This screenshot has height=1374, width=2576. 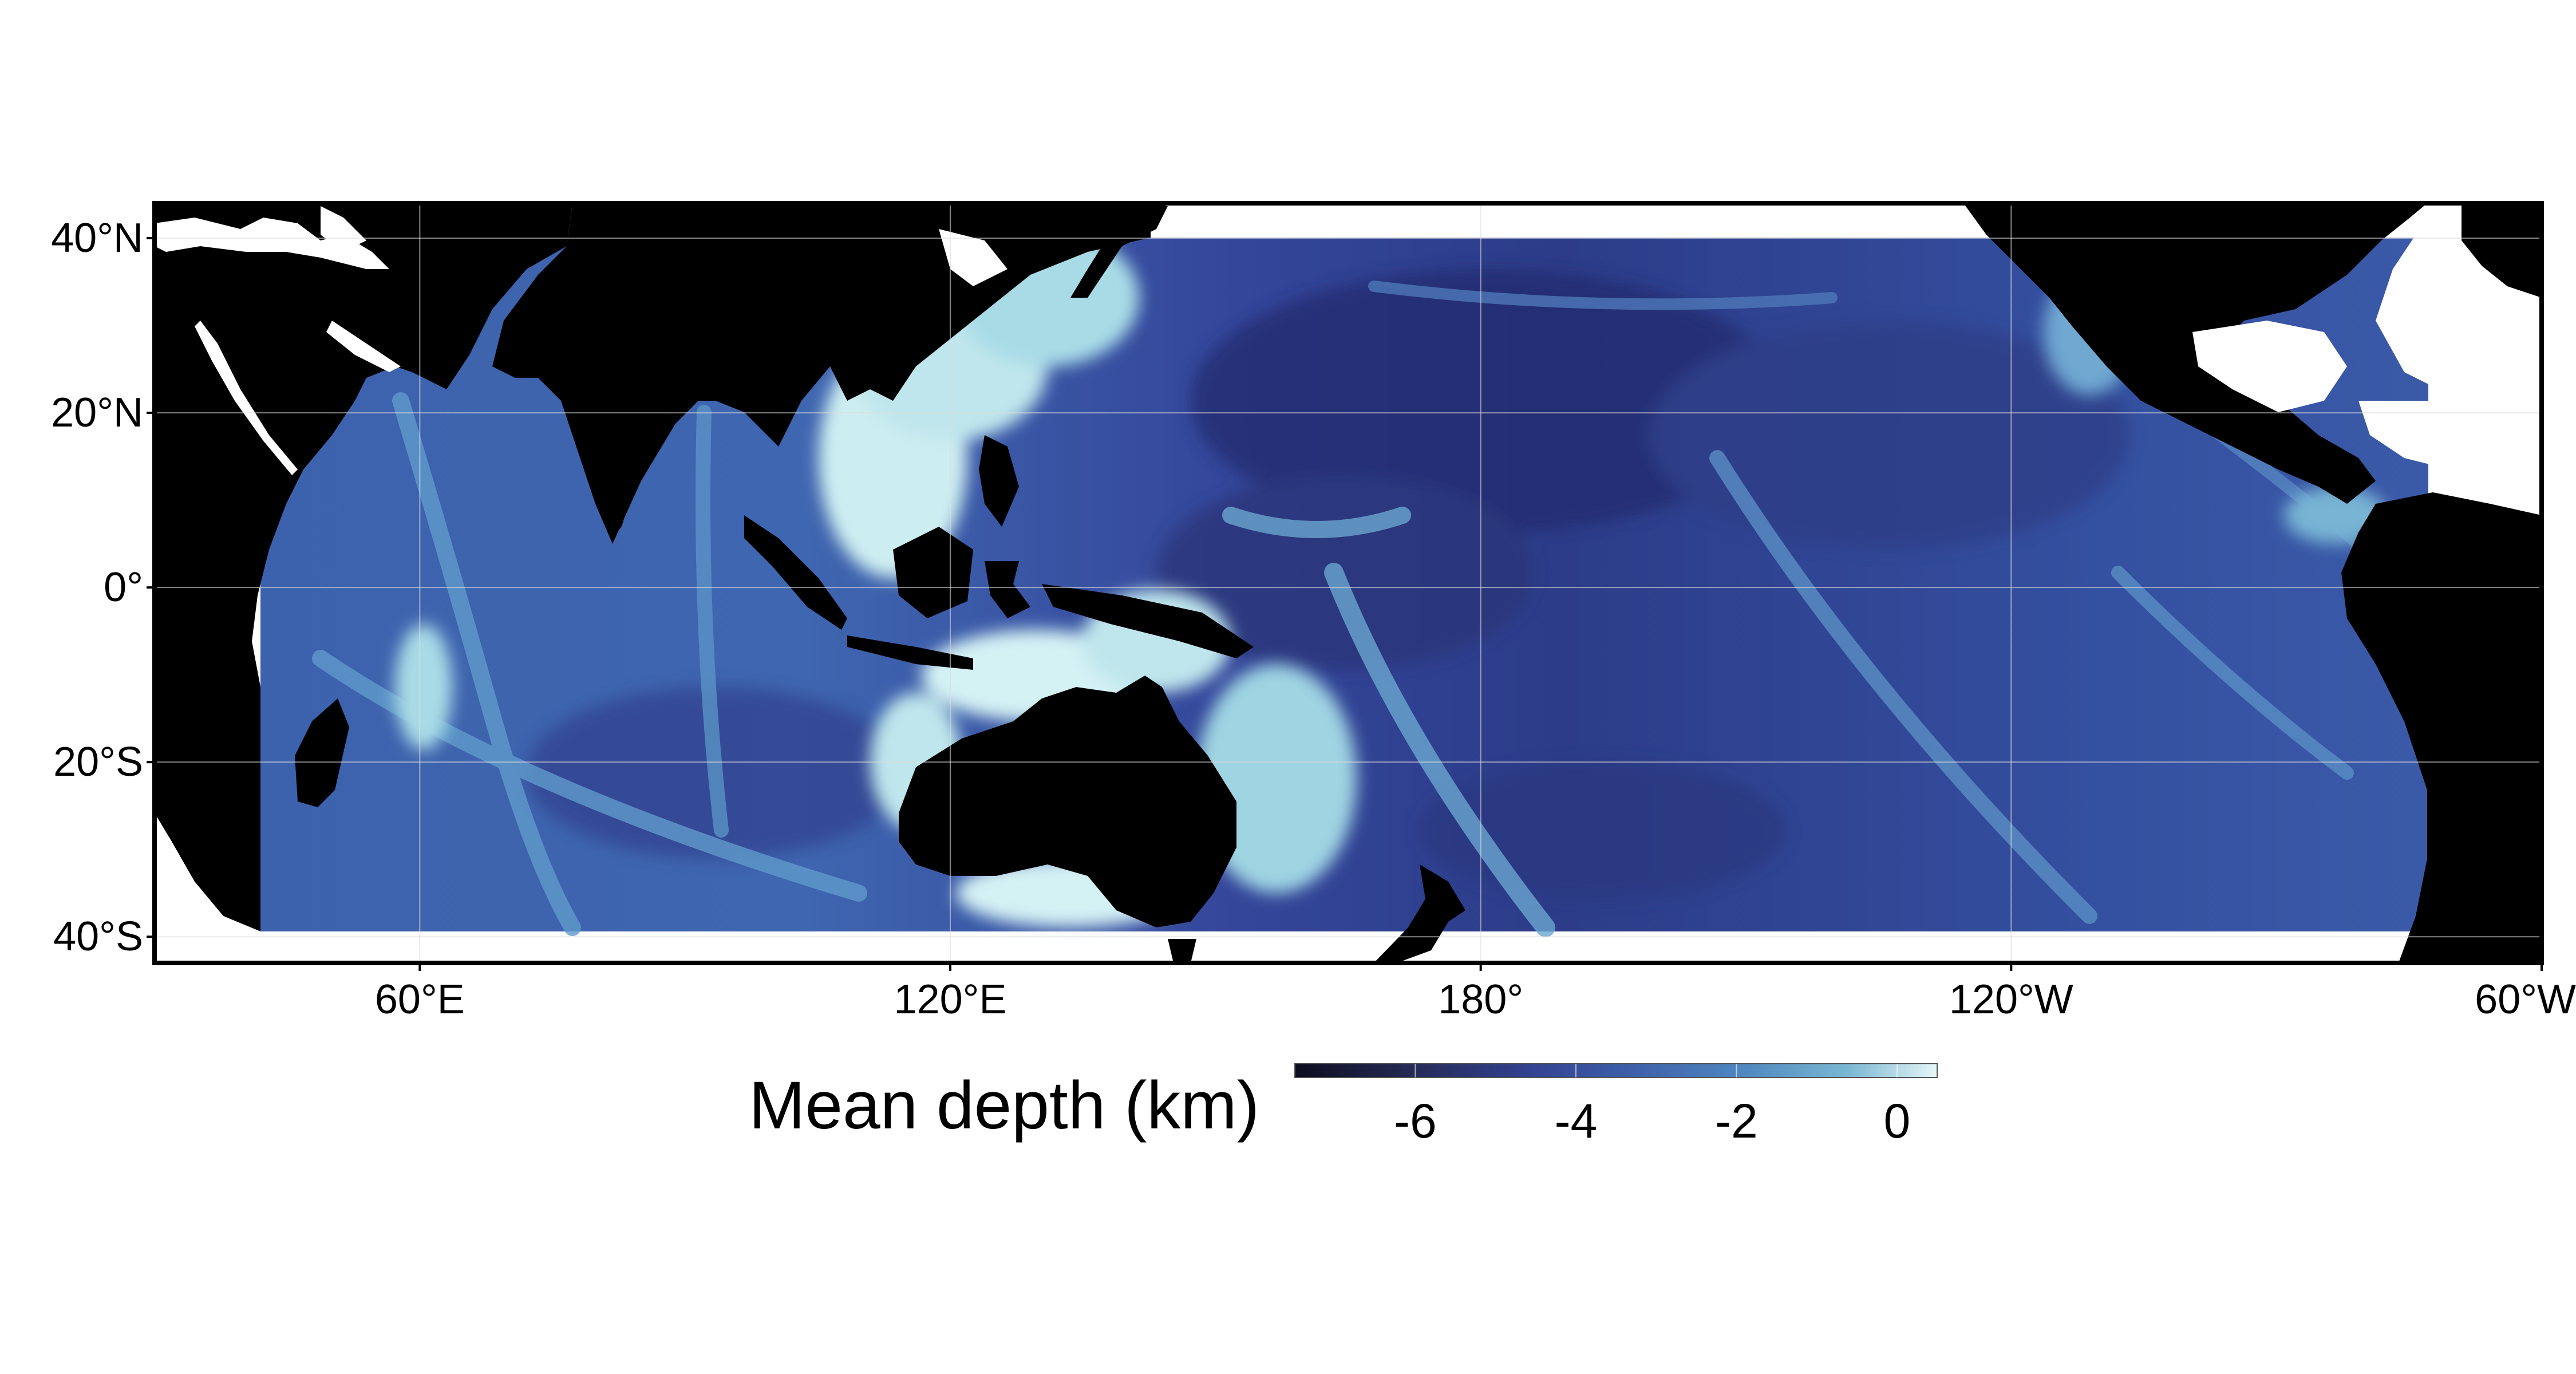 I want to click on land-africa, so click(x=363, y=567).